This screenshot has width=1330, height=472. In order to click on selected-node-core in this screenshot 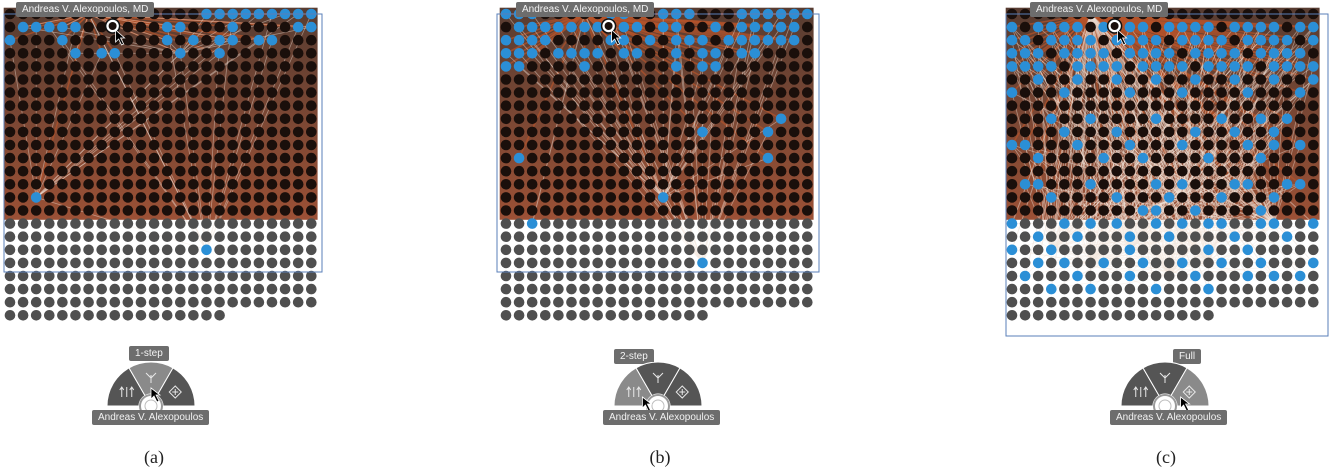, I will do `click(112, 26)`.